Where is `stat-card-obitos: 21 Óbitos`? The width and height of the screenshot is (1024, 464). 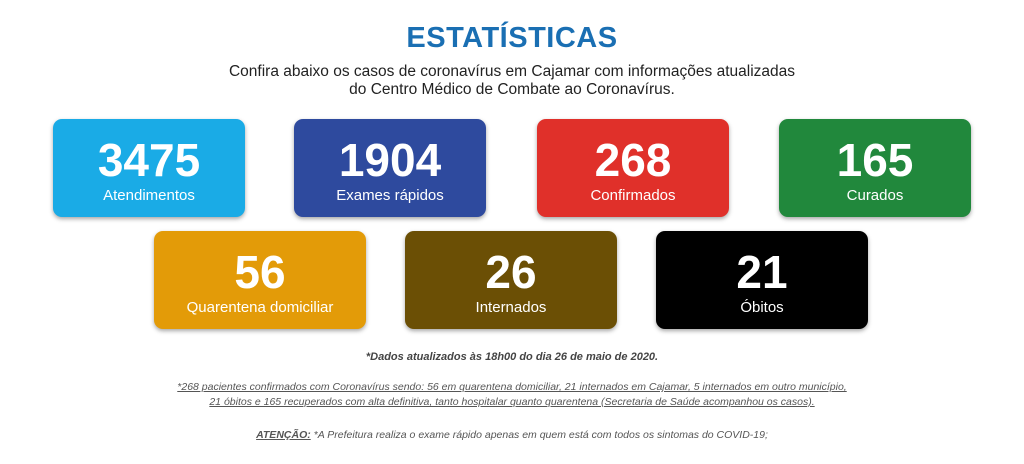
stat-card-obitos: 21 Óbitos is located at coordinates (762, 280).